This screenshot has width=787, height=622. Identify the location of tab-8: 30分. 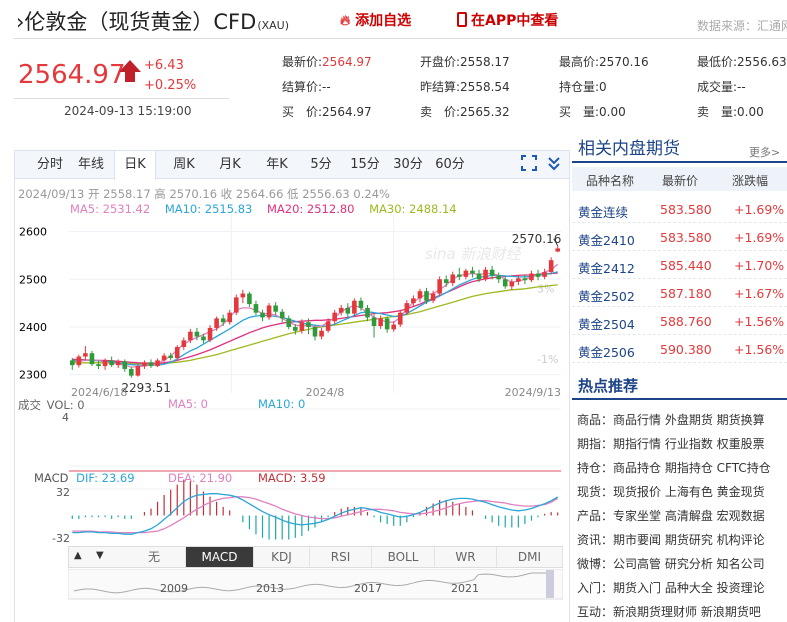
(408, 164).